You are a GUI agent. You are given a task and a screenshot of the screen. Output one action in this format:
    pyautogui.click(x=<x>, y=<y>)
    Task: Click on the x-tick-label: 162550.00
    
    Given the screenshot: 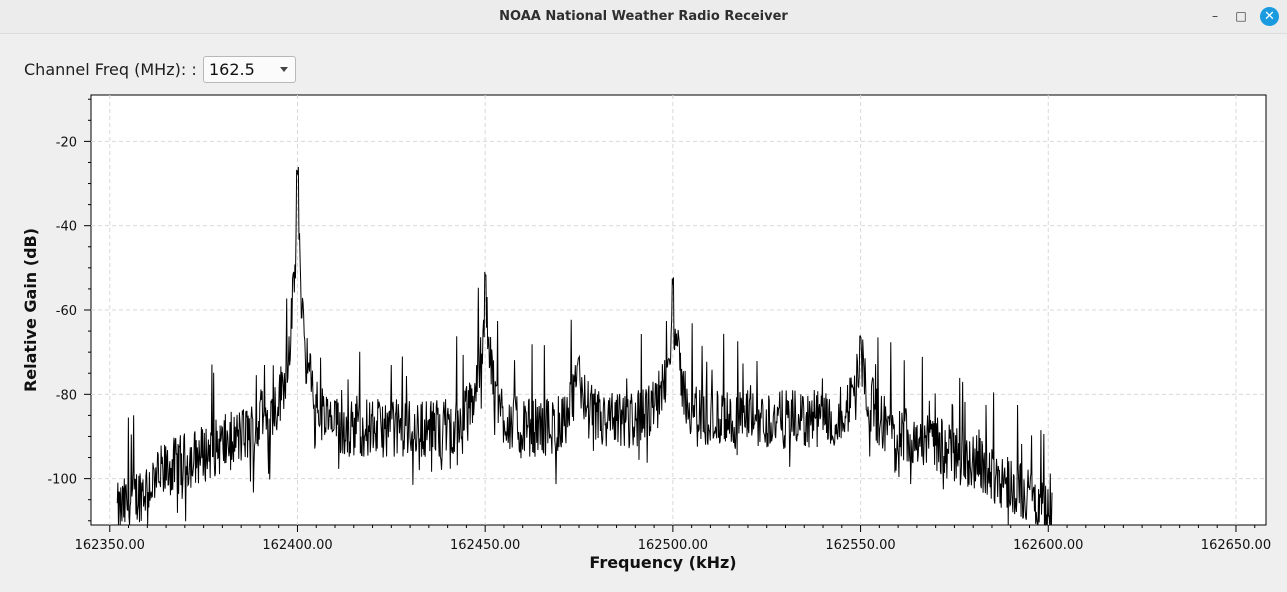 What is the action you would take?
    pyautogui.click(x=860, y=545)
    